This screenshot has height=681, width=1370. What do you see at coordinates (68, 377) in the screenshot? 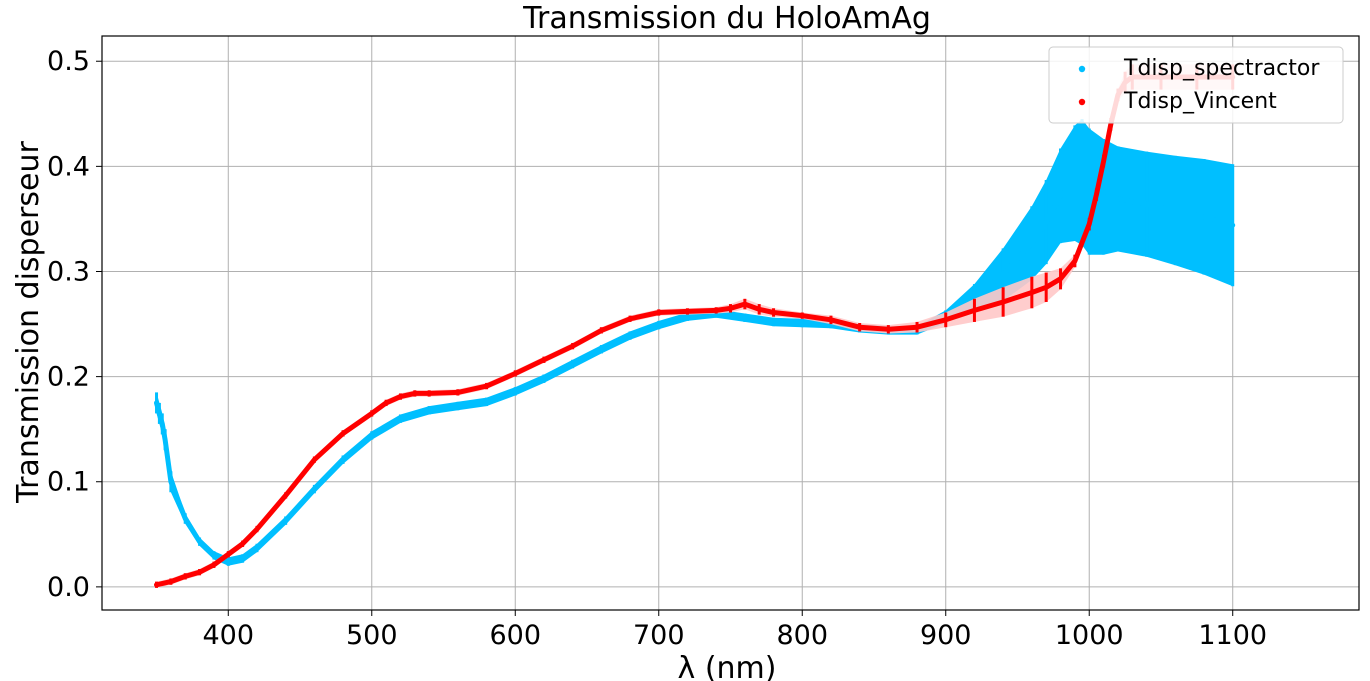
I see `y-tick-label: 0.2` at bounding box center [68, 377].